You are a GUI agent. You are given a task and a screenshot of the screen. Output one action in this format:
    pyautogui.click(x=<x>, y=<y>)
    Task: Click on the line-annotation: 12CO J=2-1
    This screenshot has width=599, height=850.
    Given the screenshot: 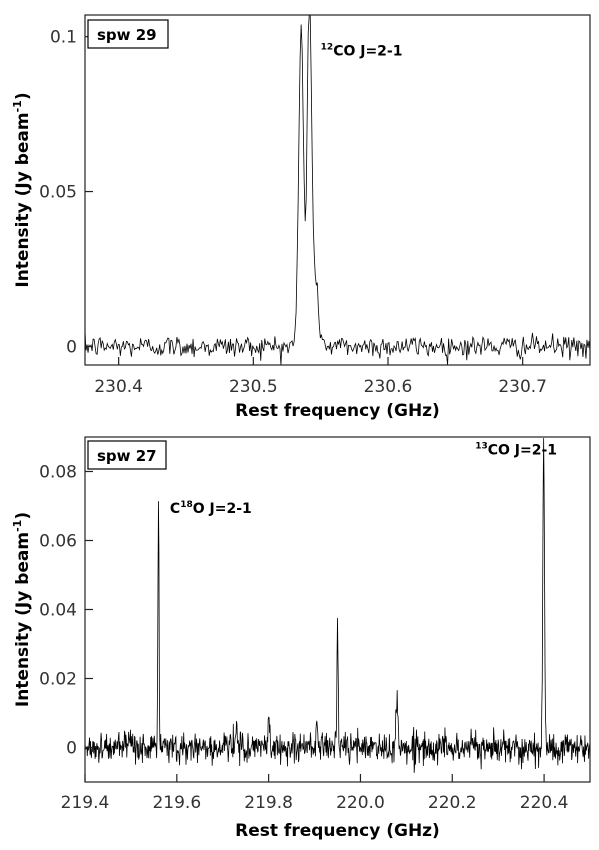 What is the action you would take?
    pyautogui.click(x=362, y=50)
    